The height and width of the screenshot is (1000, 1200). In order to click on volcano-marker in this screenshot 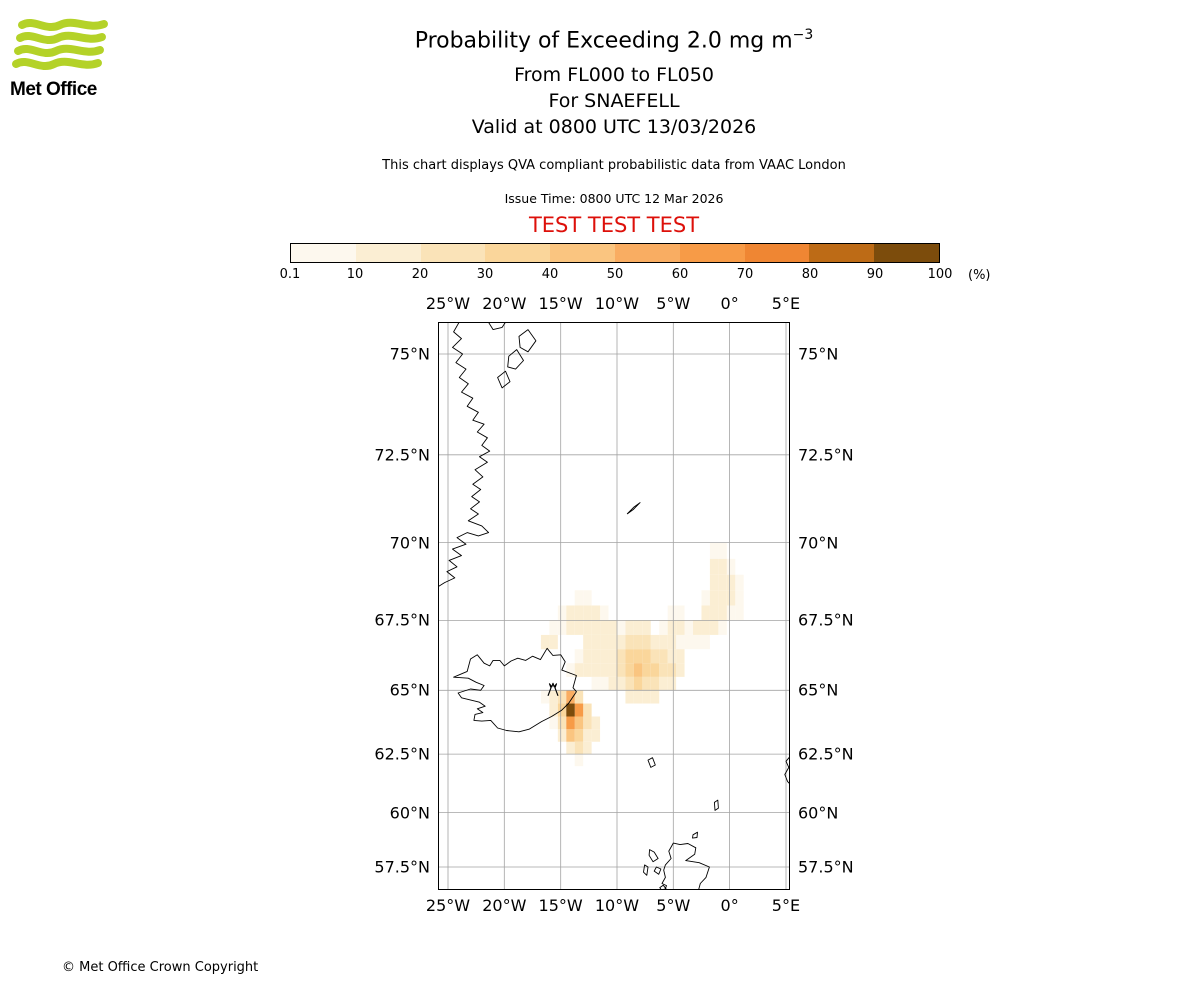, I will do `click(553, 689)`.